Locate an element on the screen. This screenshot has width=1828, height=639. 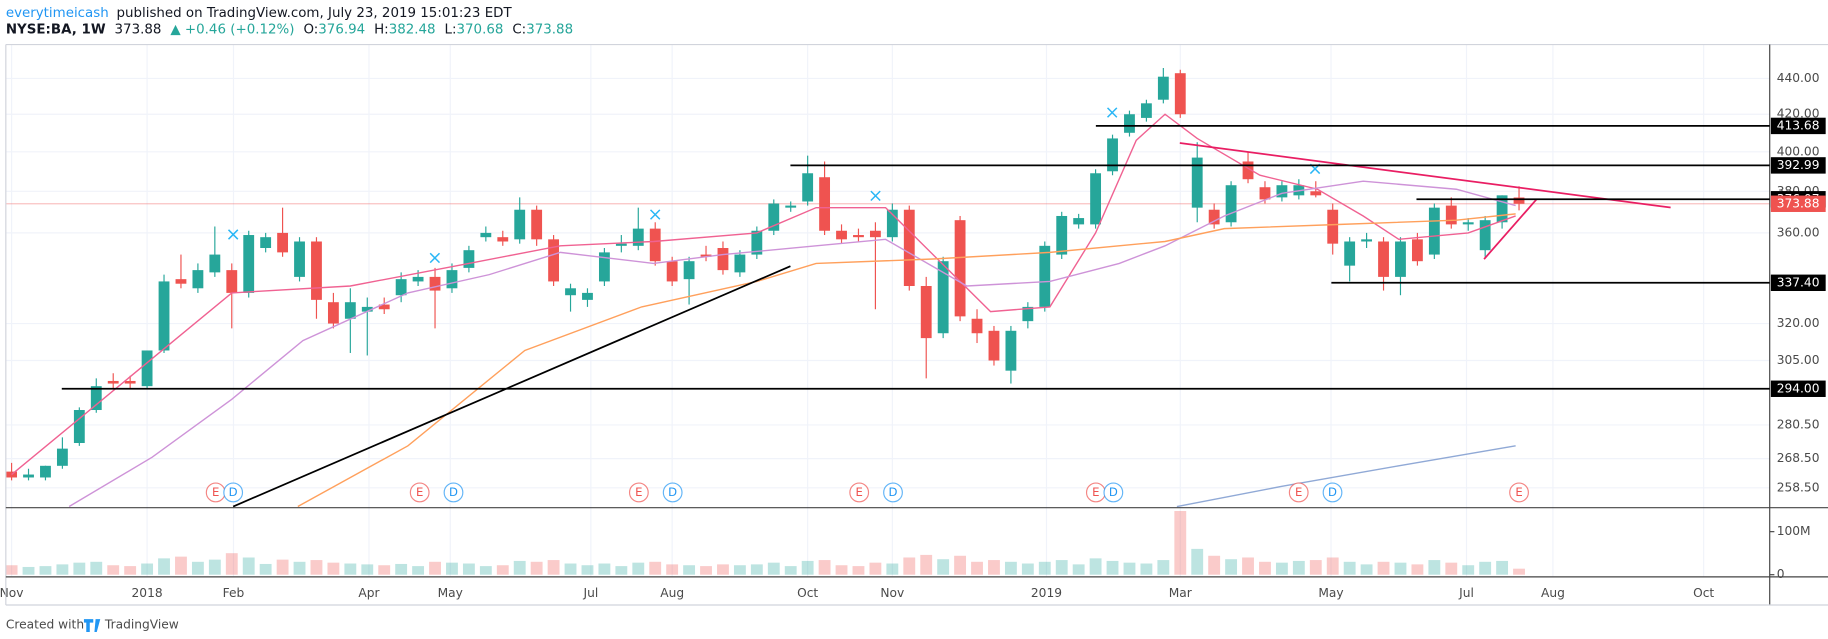
x-tick-label: 2018 is located at coordinates (147, 593).